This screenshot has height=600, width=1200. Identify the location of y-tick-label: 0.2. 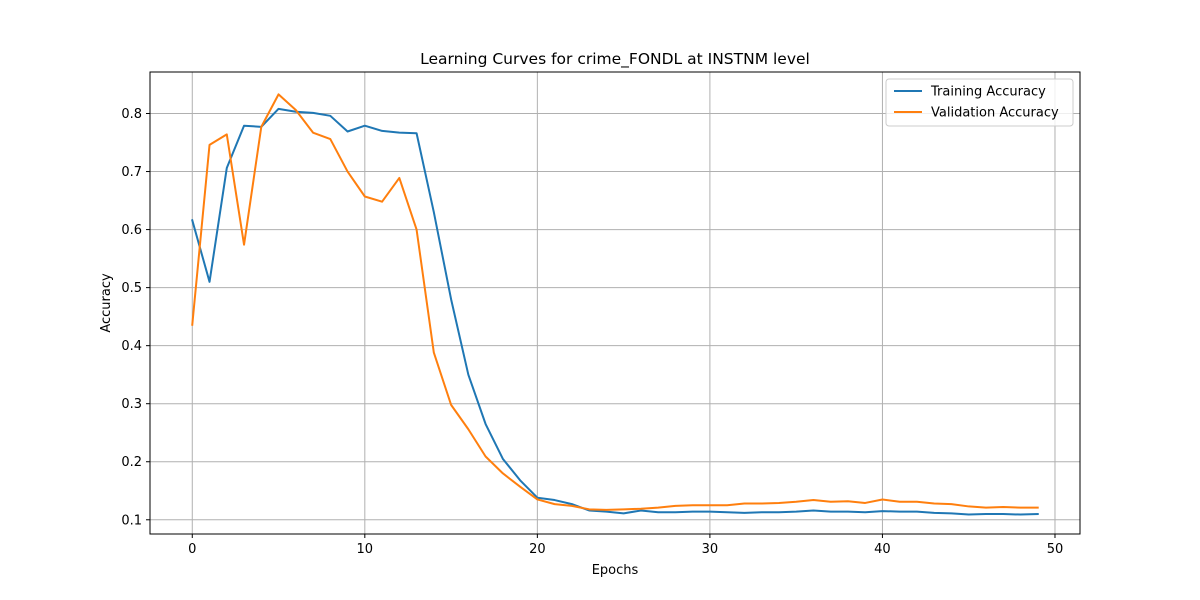
(131, 462).